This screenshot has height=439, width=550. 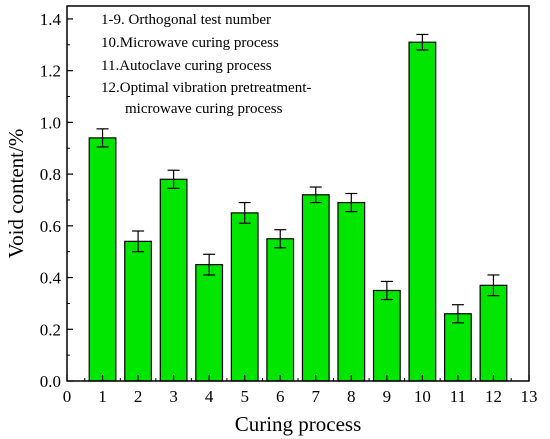 I want to click on y-tick-label-0.8: 0.8, so click(x=50, y=174).